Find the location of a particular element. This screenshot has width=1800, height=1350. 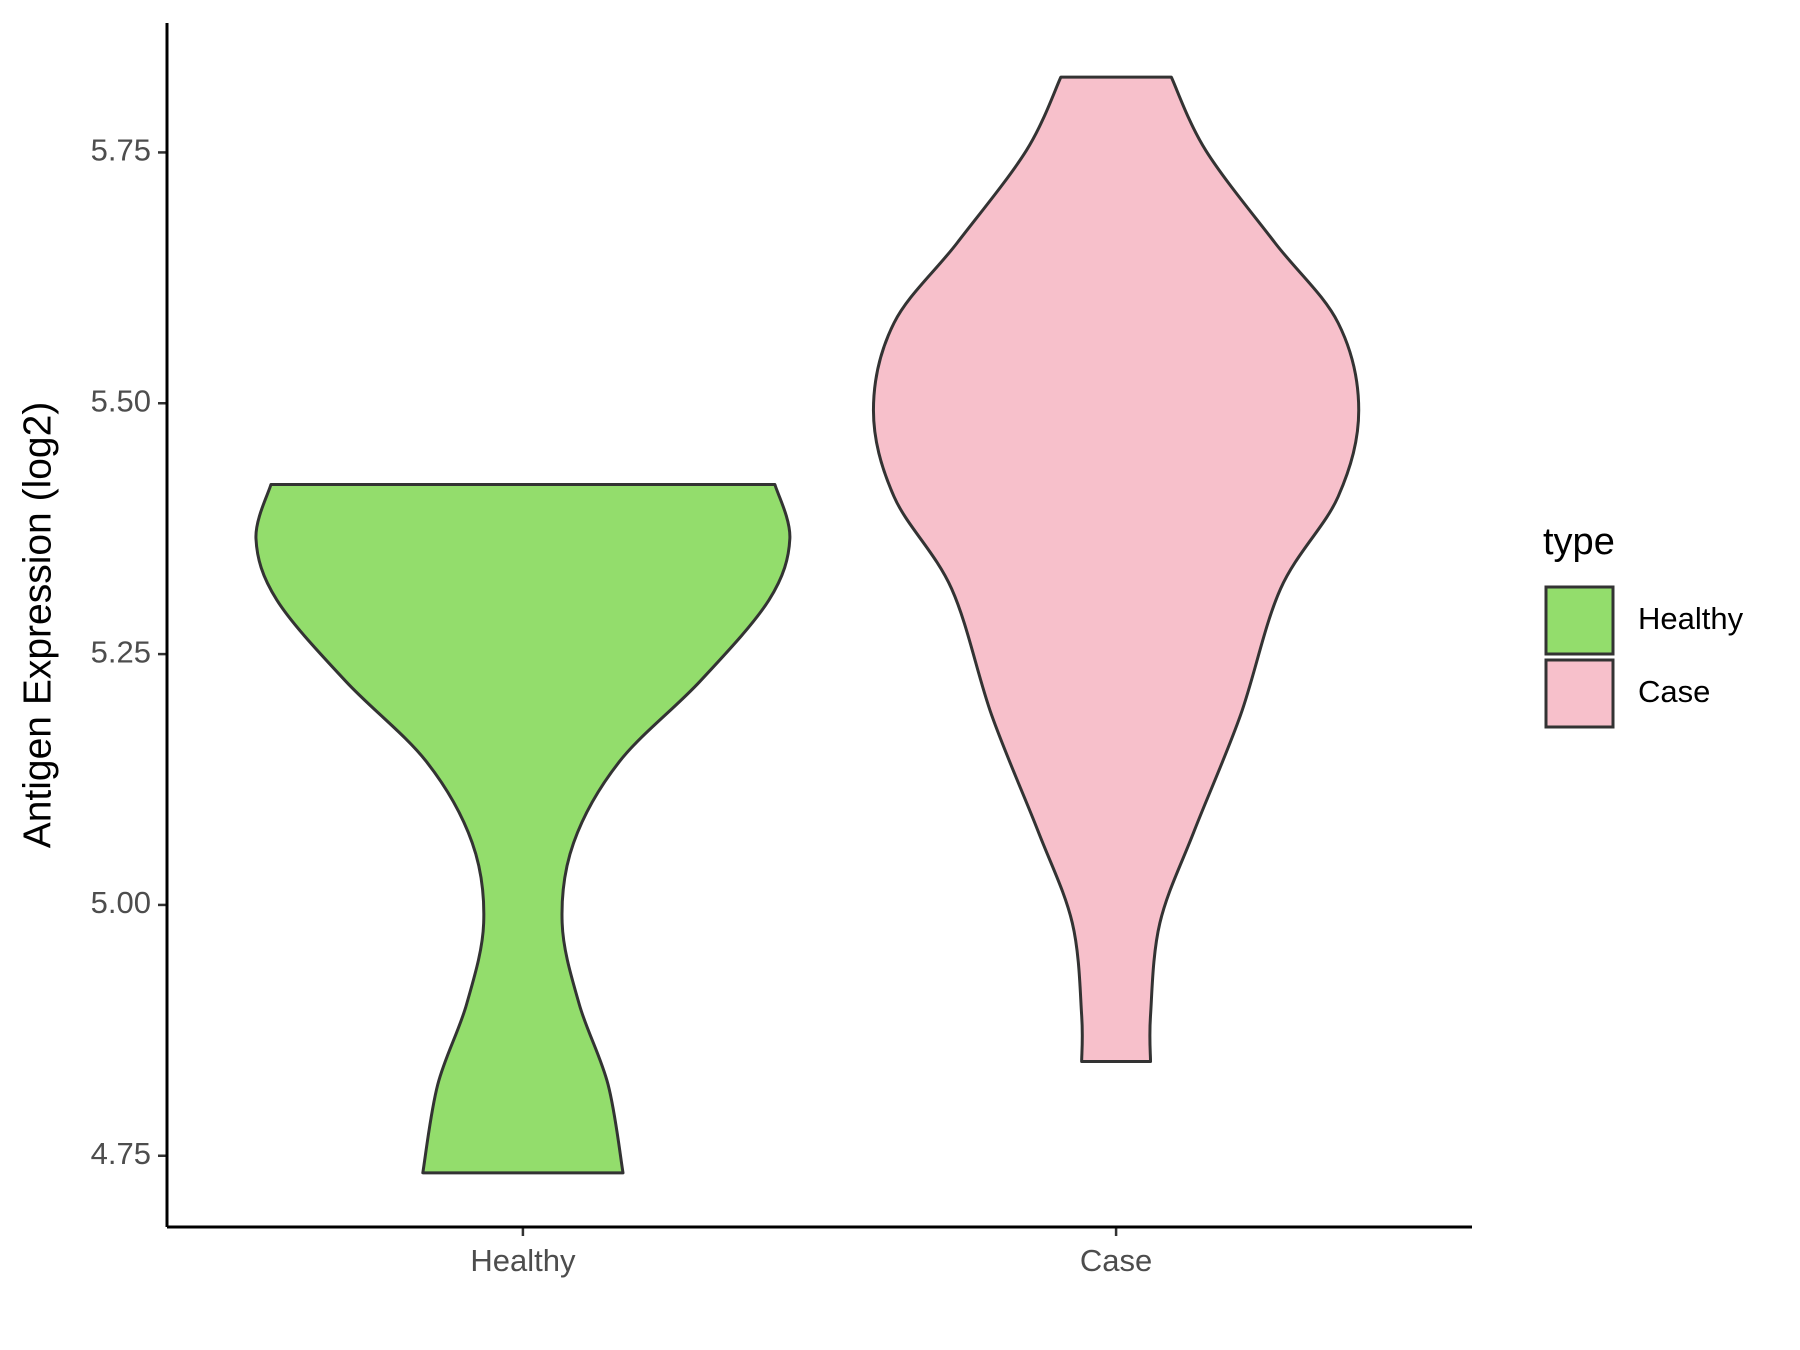

legend-label: Case is located at coordinates (1674, 691).